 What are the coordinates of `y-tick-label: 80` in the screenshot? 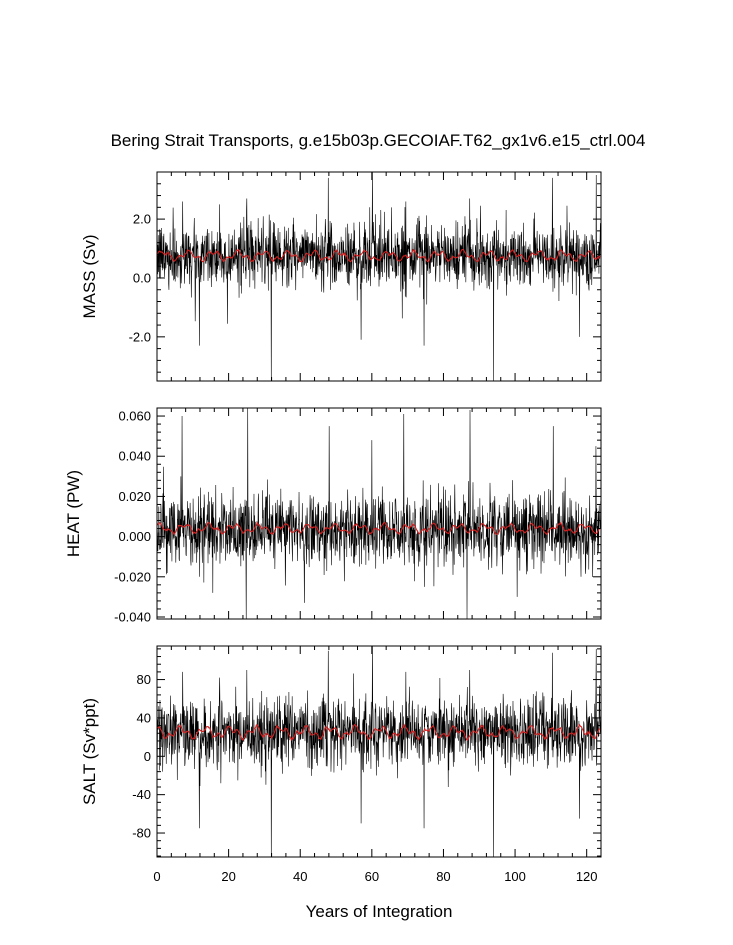 It's located at (144, 679).